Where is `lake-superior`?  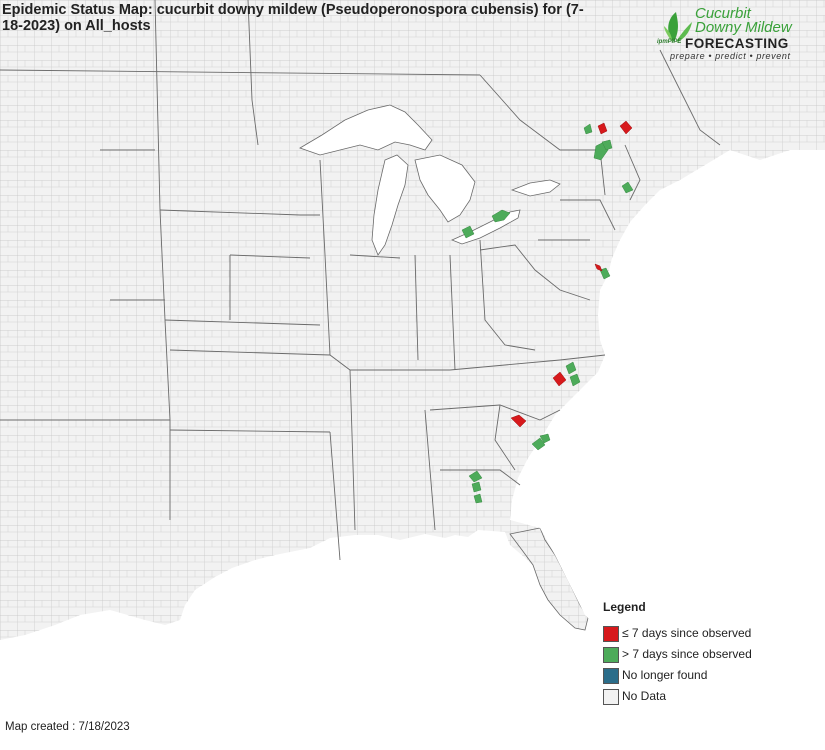
lake-superior is located at coordinates (366, 130).